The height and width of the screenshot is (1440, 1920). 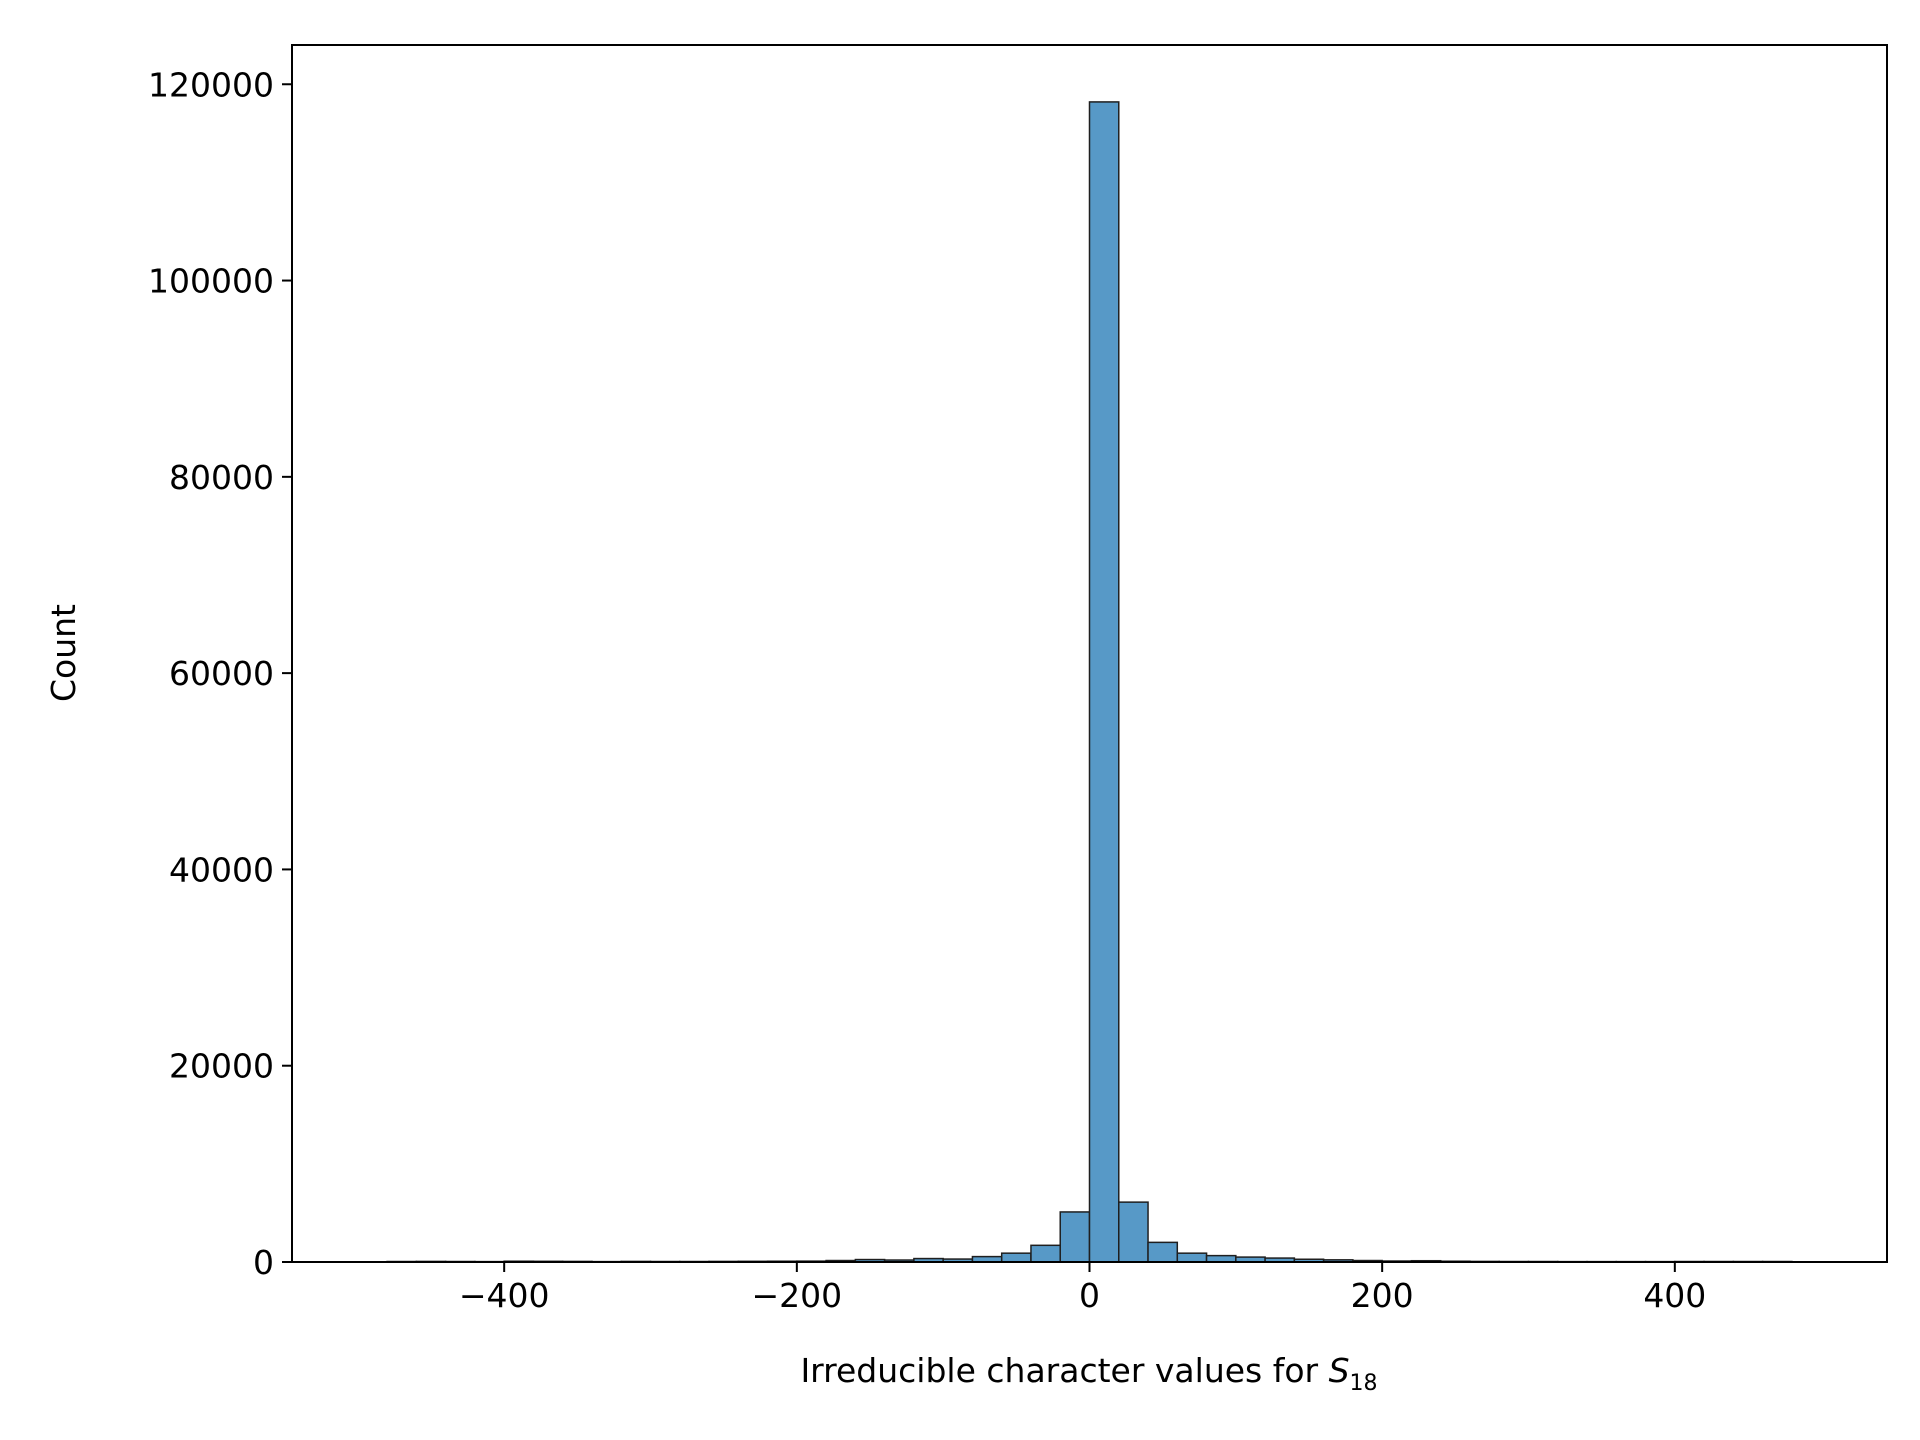 I want to click on y-tick-label: 20000, so click(x=221, y=1066).